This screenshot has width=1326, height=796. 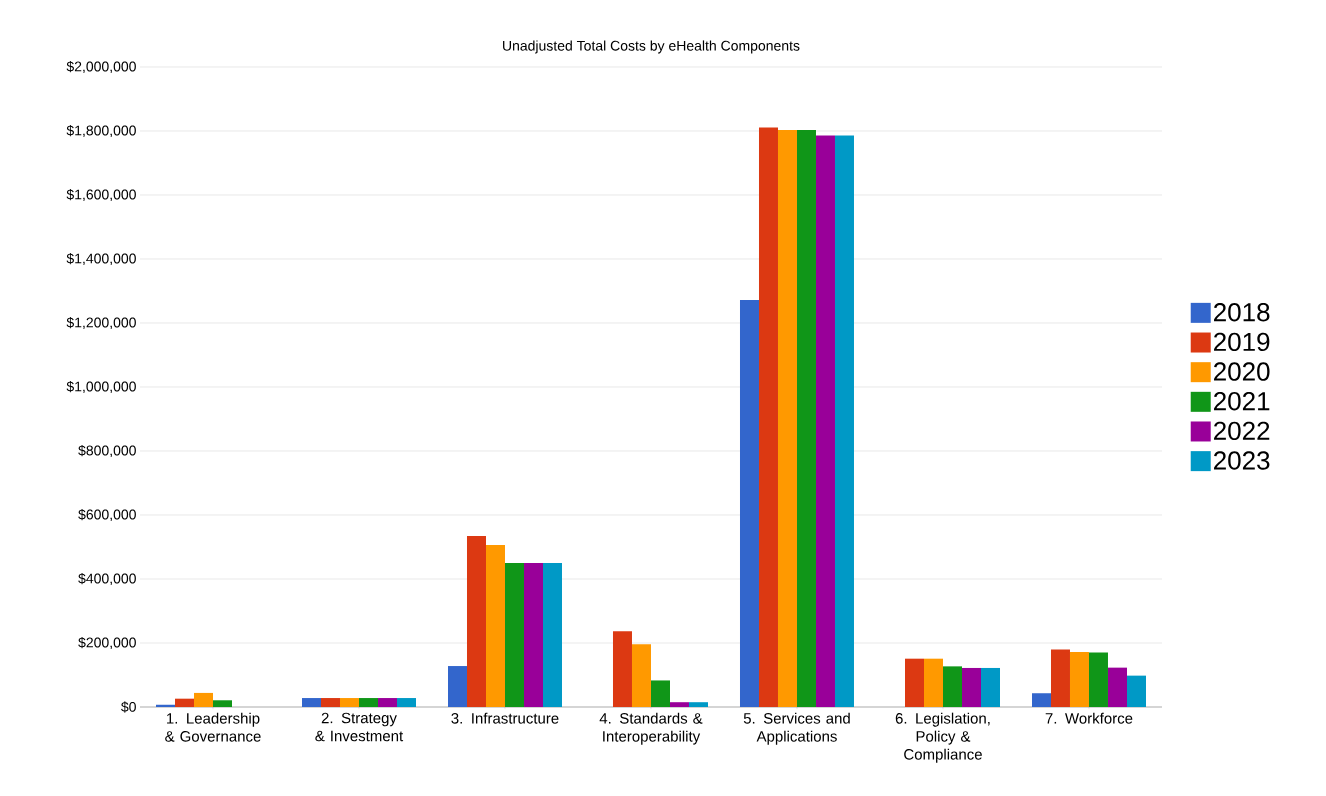 What do you see at coordinates (1242, 431) in the screenshot?
I see `legend-label: 2022` at bounding box center [1242, 431].